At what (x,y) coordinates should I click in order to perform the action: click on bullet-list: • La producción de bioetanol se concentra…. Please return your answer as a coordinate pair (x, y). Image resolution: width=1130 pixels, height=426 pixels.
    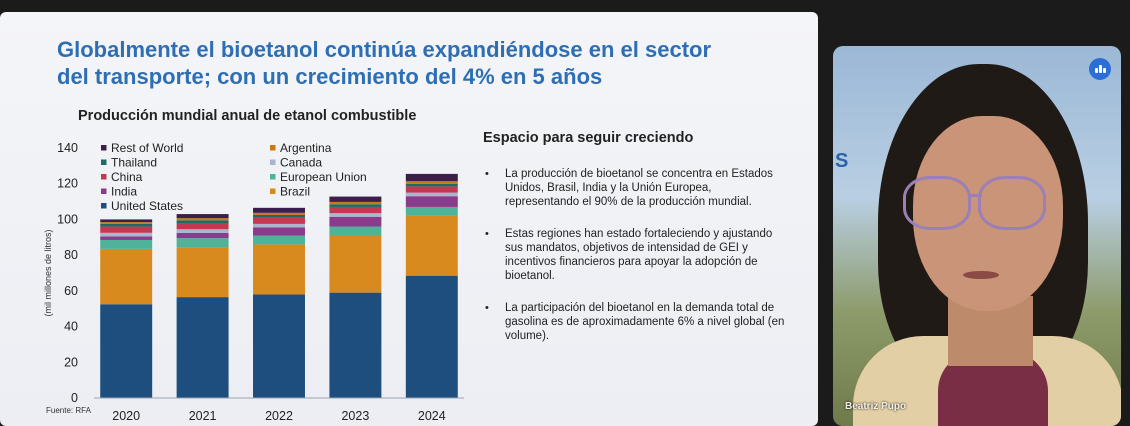
    Looking at the image, I should click on (635, 264).